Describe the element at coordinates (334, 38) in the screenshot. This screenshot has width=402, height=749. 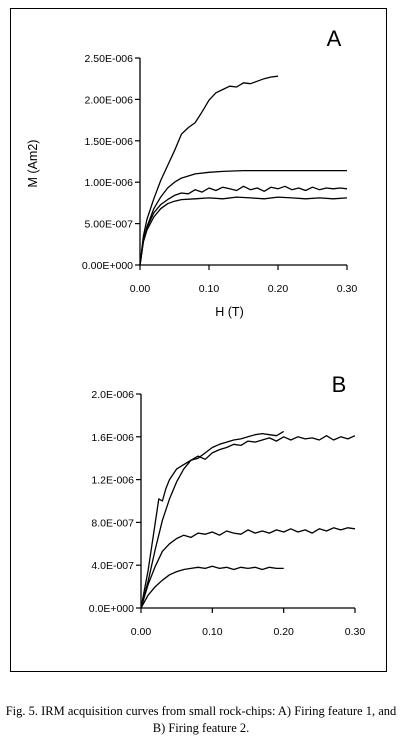
I see `panel-label: A` at that location.